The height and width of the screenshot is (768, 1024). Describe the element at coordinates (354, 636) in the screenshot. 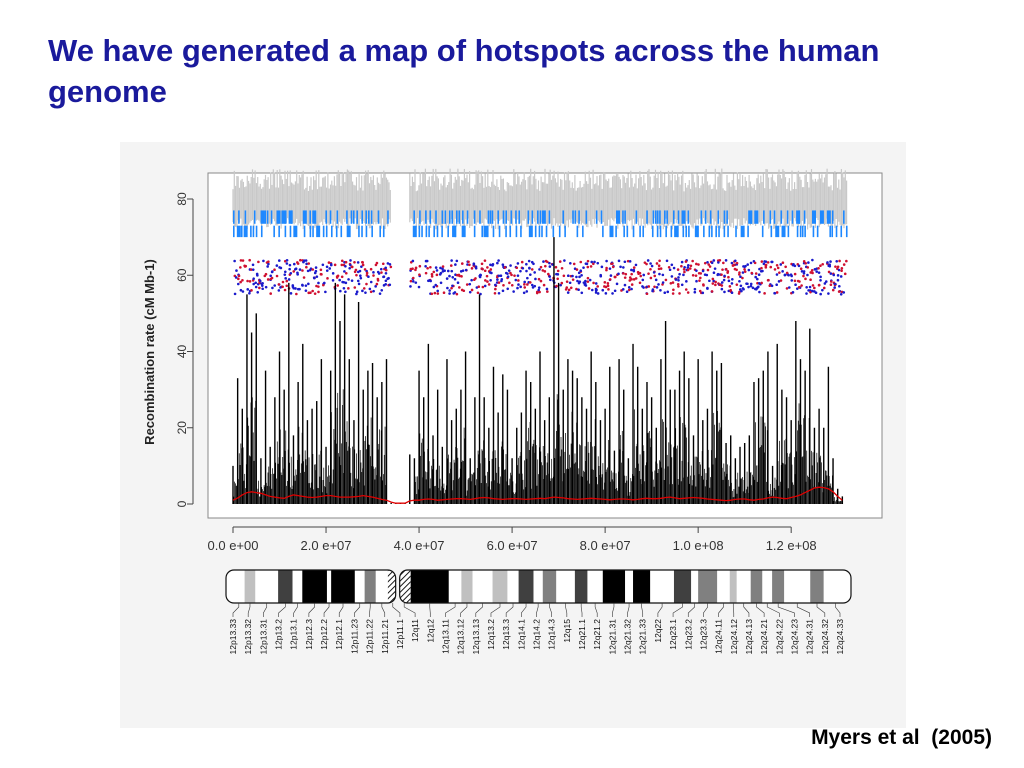

I see `band-label: 12p11.23` at that location.